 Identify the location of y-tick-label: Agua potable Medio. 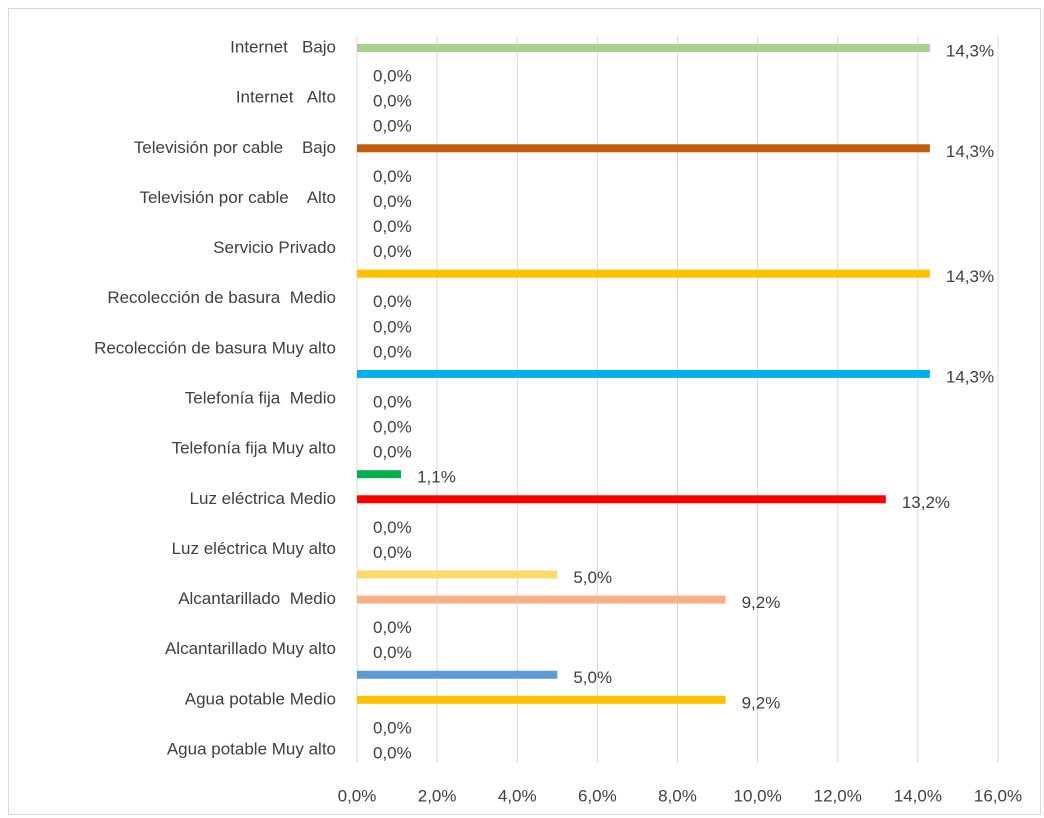
(260, 698).